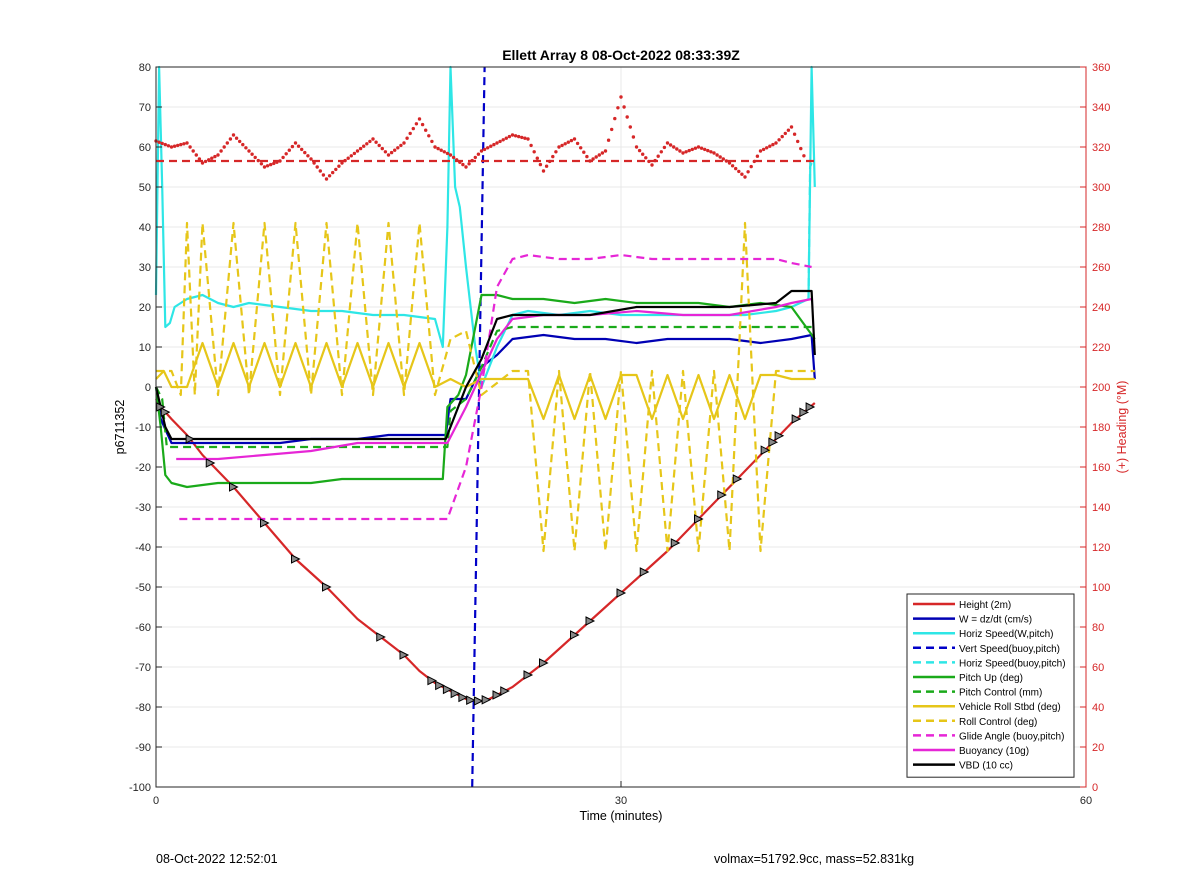 The height and width of the screenshot is (885, 1200). I want to click on y2-tick-label: 260, so click(1101, 268).